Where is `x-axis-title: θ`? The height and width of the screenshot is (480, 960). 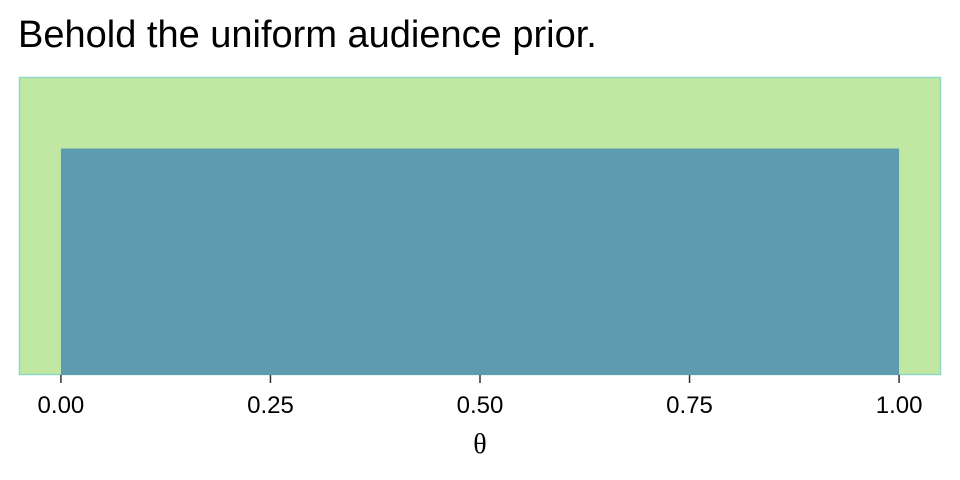
x-axis-title: θ is located at coordinates (479, 444).